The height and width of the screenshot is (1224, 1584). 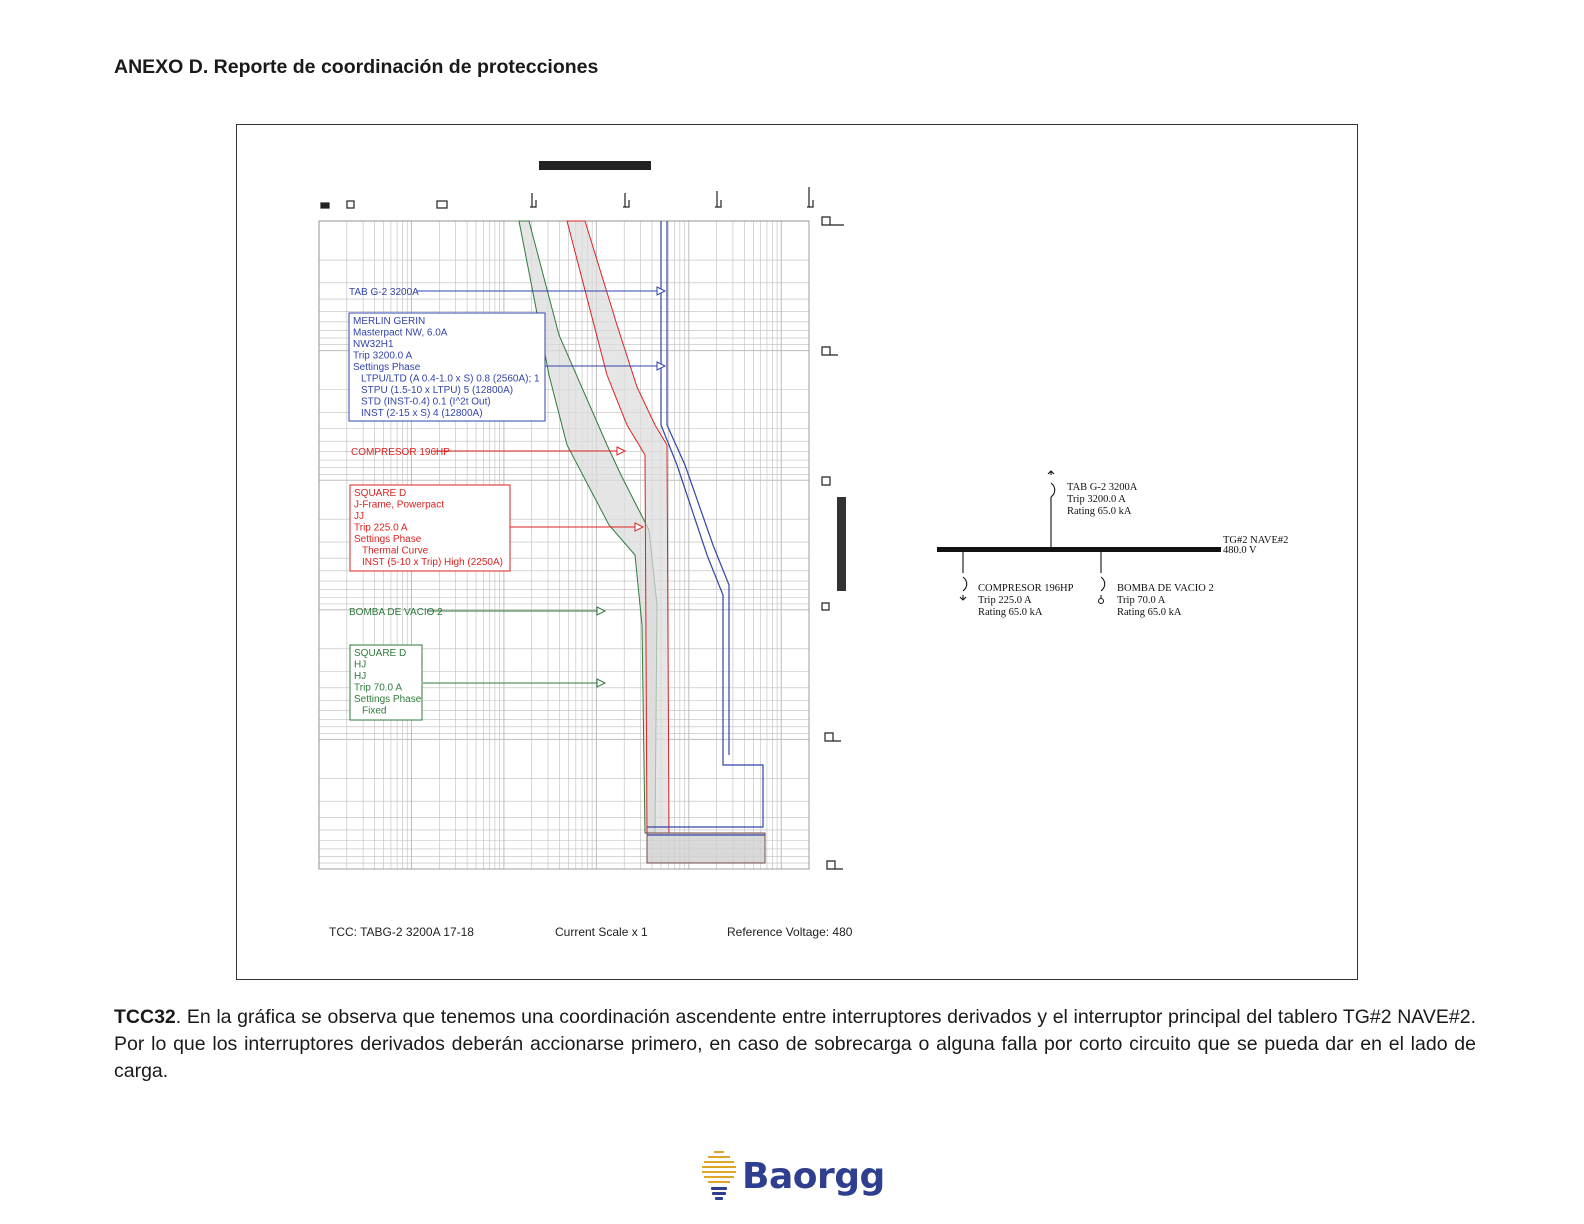 What do you see at coordinates (601, 932) in the screenshot?
I see `current-scale-footer: Current Scale x 1` at bounding box center [601, 932].